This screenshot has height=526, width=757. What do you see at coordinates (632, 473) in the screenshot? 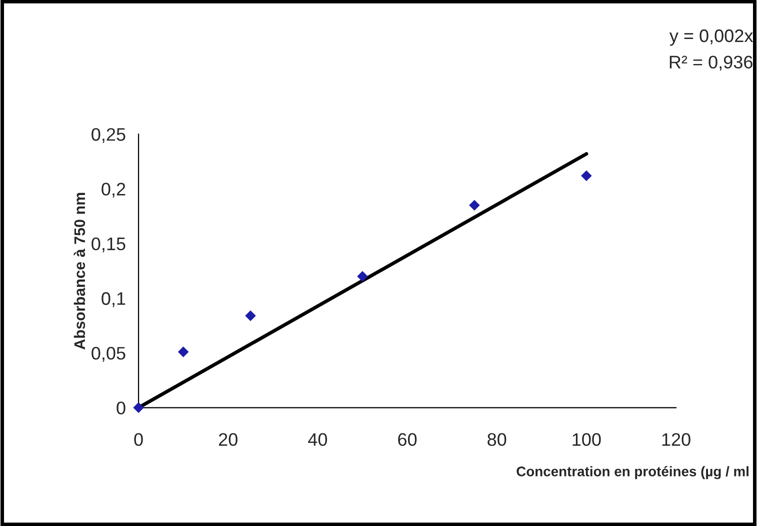
I see `x-axis-title: Concentration en protéines (µg / ml` at bounding box center [632, 473].